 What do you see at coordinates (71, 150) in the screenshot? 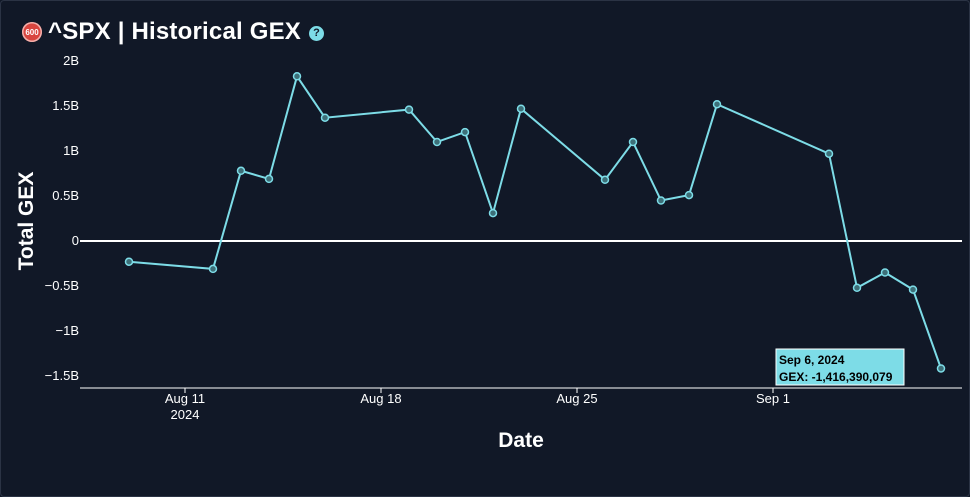
I see `y-tick-label: 1B` at bounding box center [71, 150].